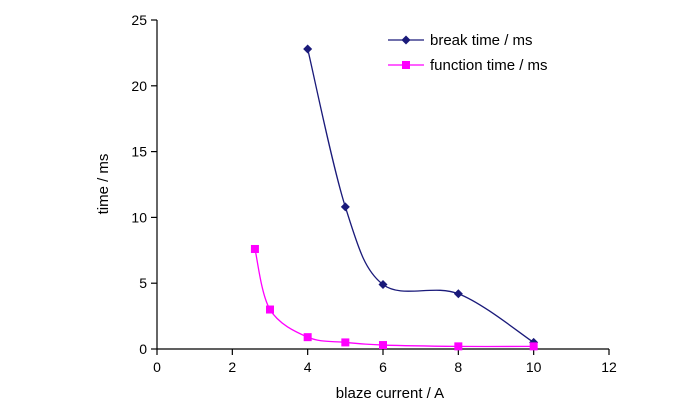 The width and height of the screenshot is (700, 415). I want to click on legend-item: function time / ms, so click(468, 65).